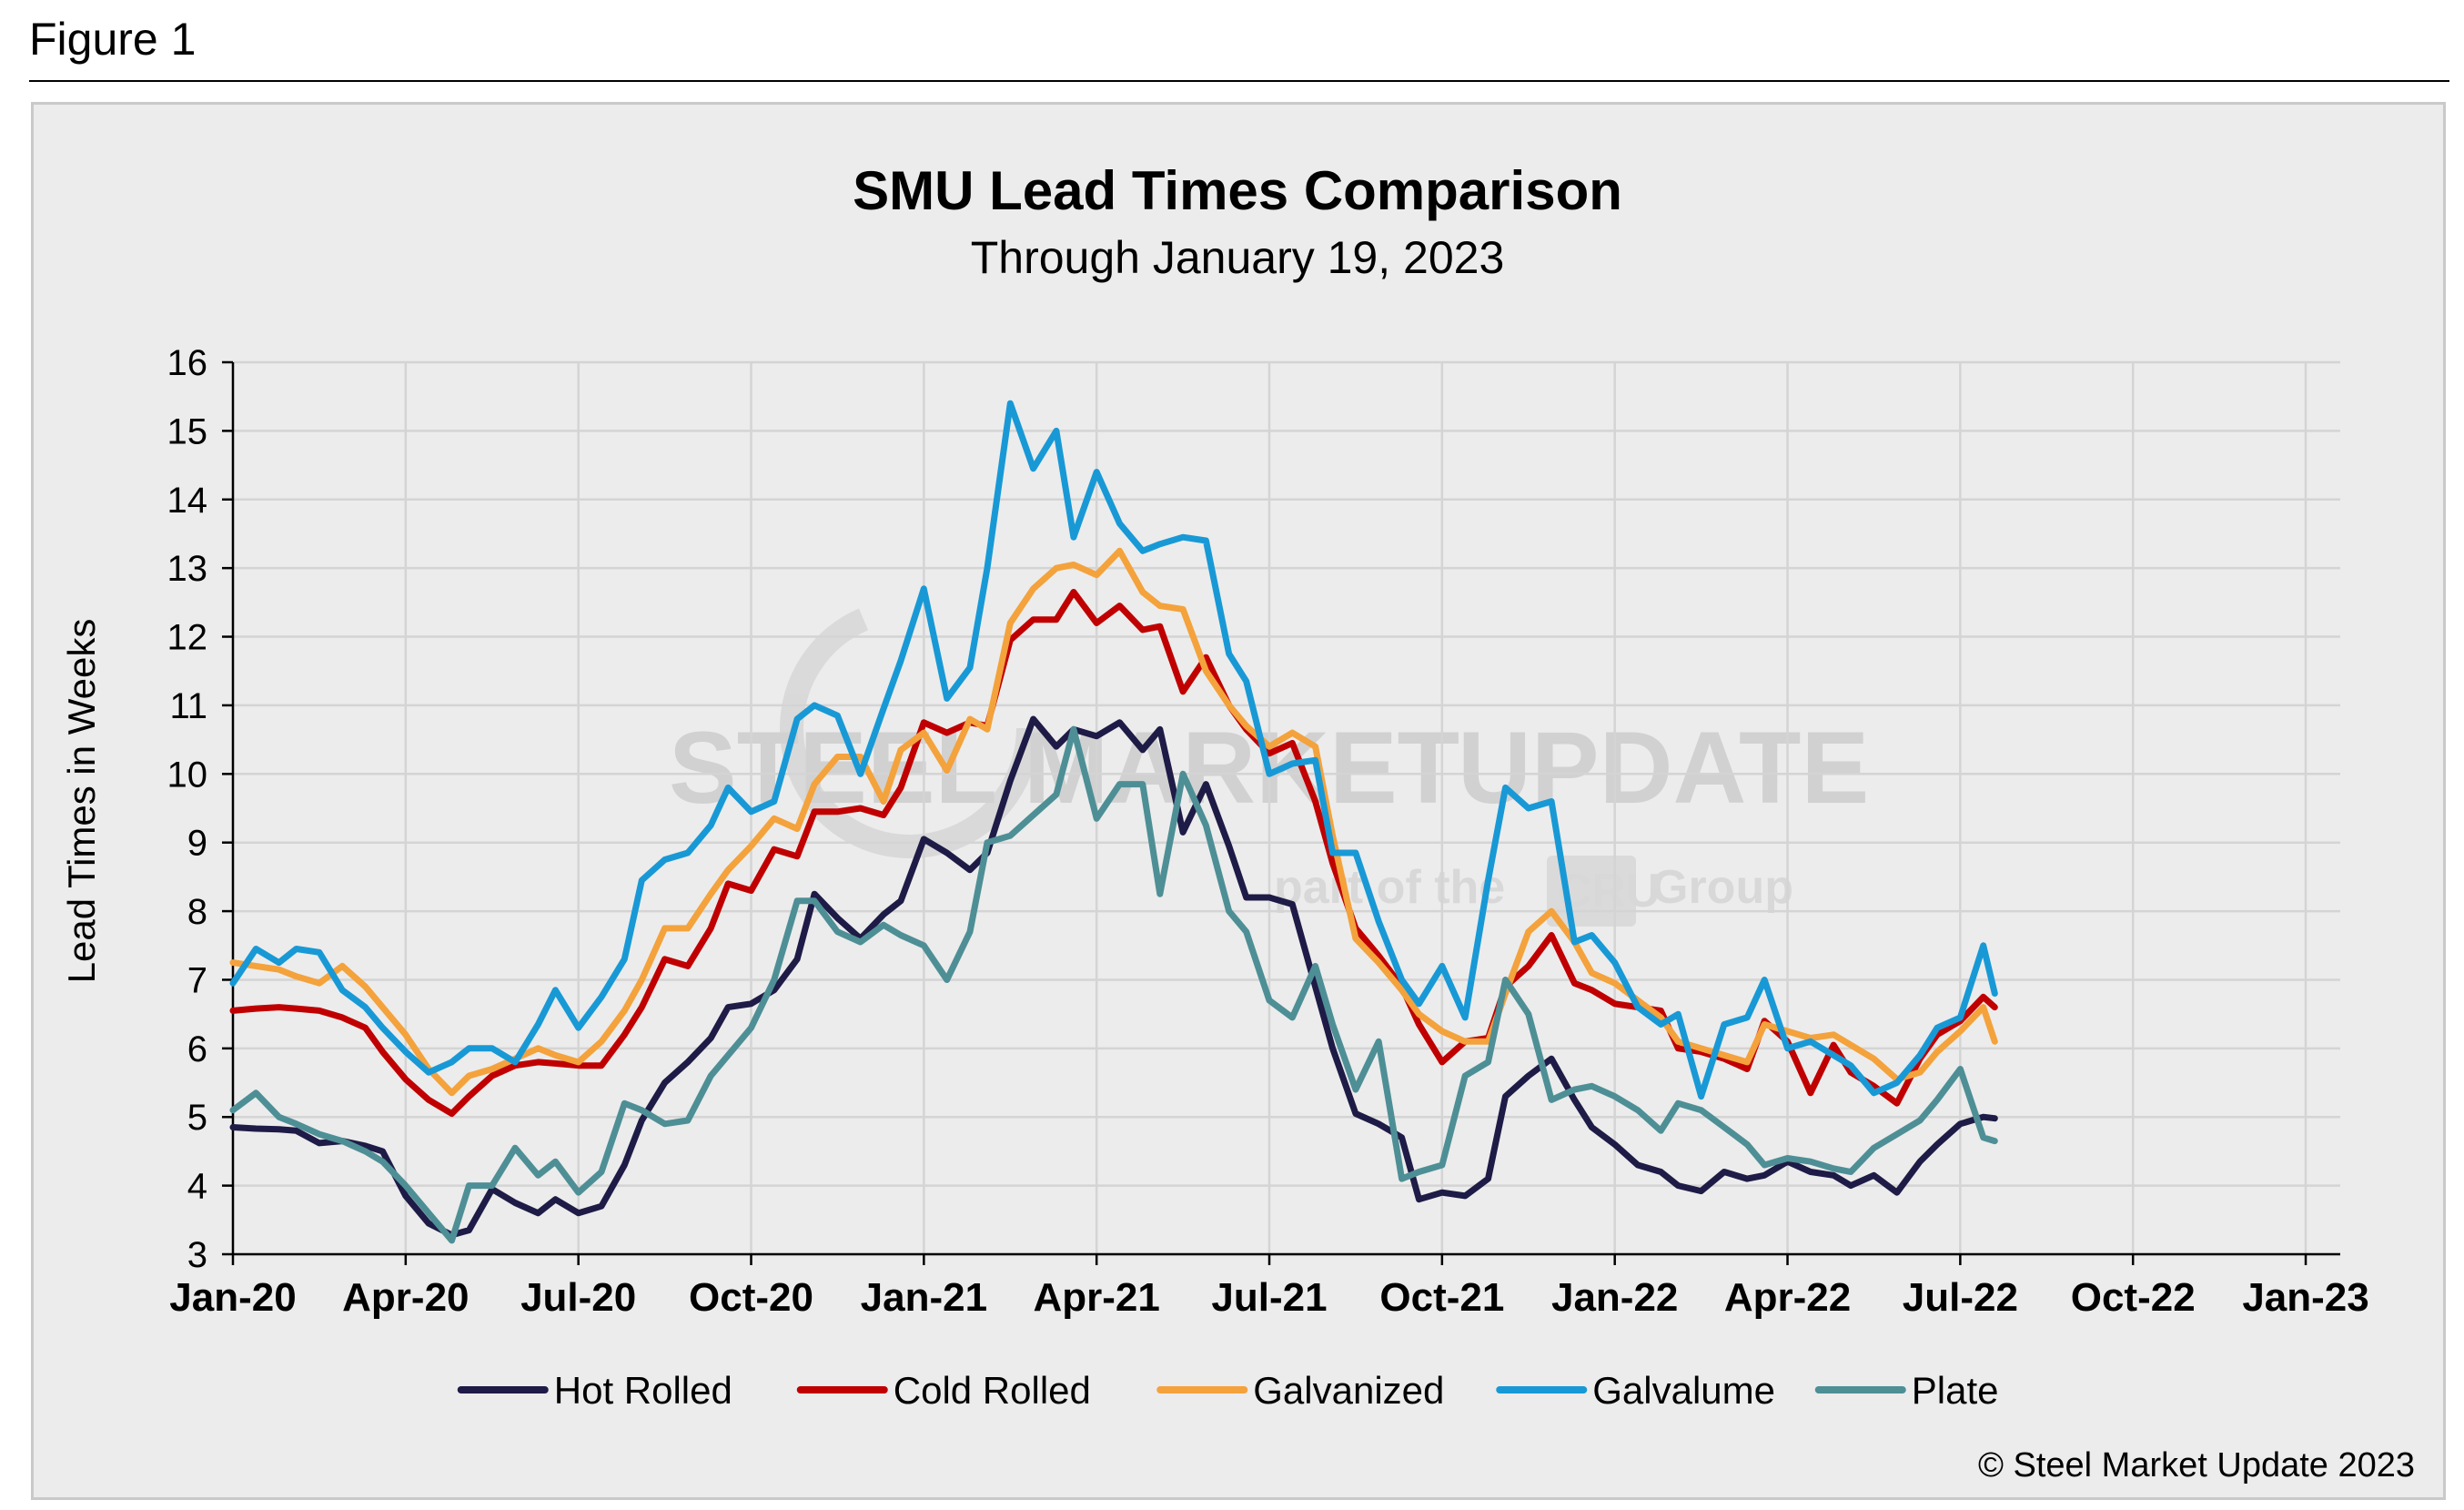 The width and height of the screenshot is (2464, 1510). Describe the element at coordinates (1663, 768) in the screenshot. I see `watermark-brand-light: UPDATE` at that location.